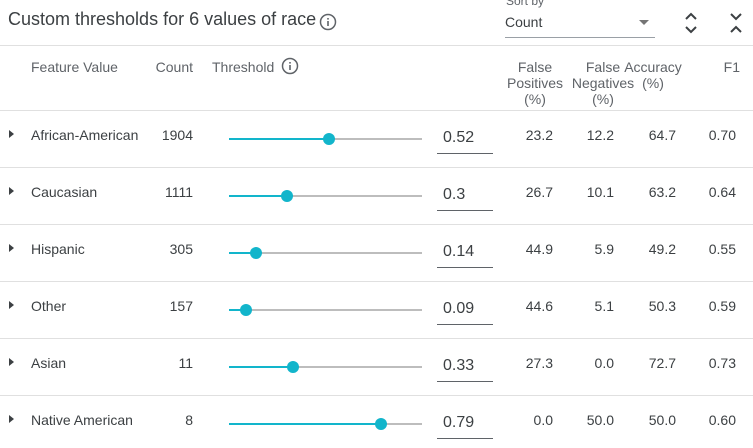 Image resolution: width=753 pixels, height=448 pixels. I want to click on false-positives: 26.7, so click(539, 192).